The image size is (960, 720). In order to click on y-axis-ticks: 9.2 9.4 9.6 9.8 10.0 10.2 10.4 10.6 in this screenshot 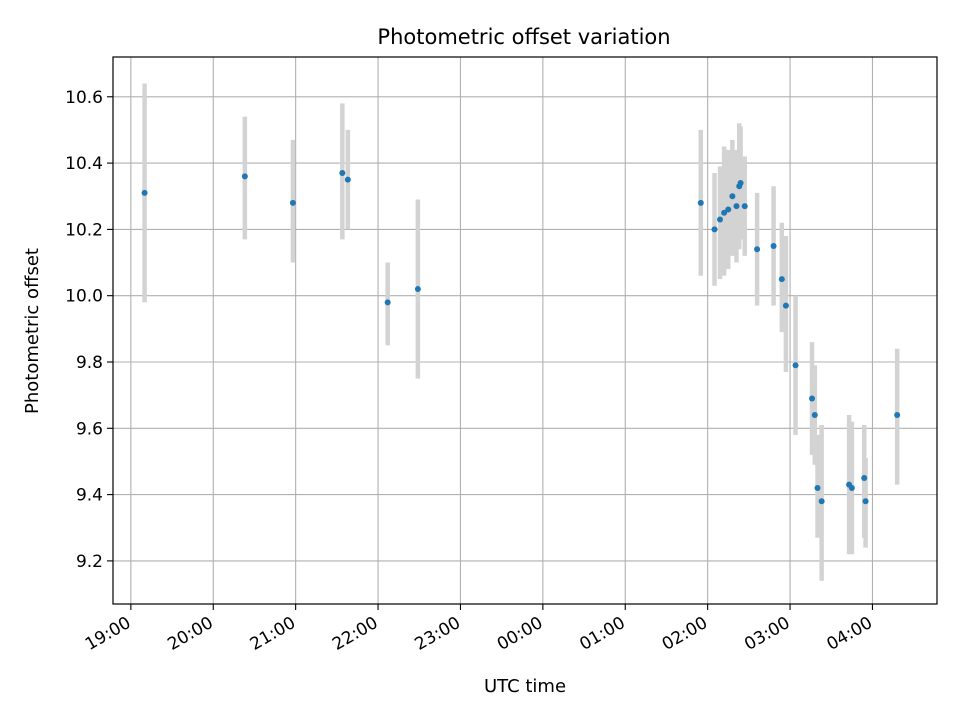, I will do `click(89, 330)`.